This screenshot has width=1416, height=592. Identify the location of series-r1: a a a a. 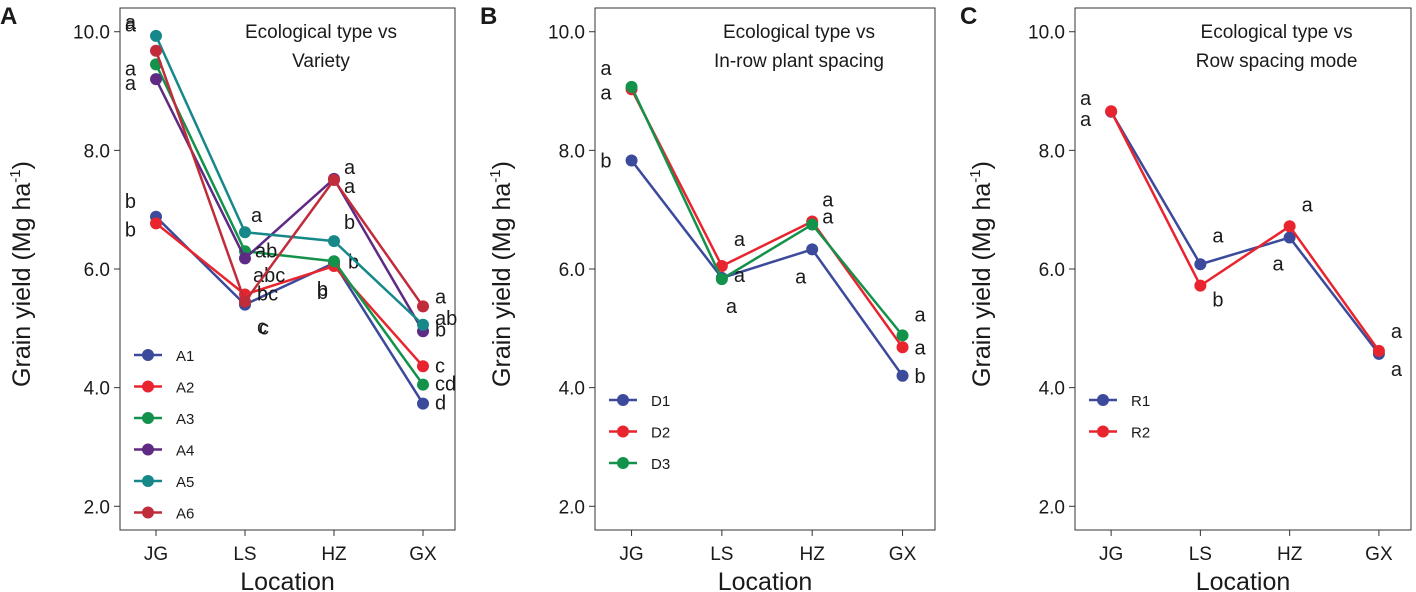
(1241, 243).